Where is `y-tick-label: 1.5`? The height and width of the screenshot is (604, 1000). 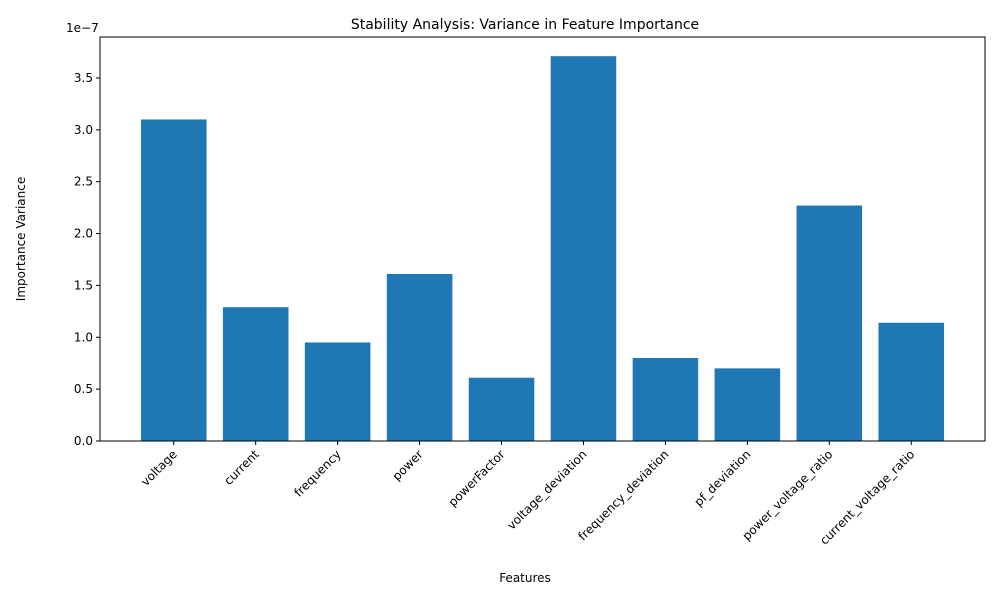
y-tick-label: 1.5 is located at coordinates (83, 285).